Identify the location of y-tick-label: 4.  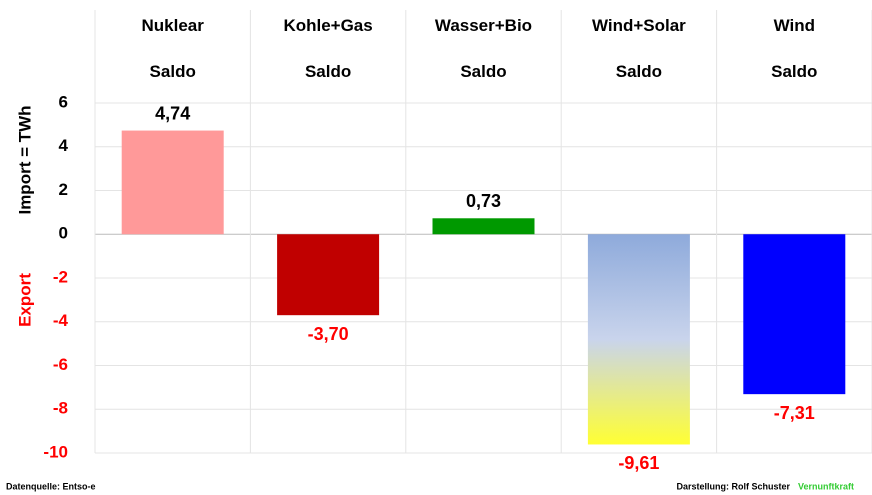
(64, 145).